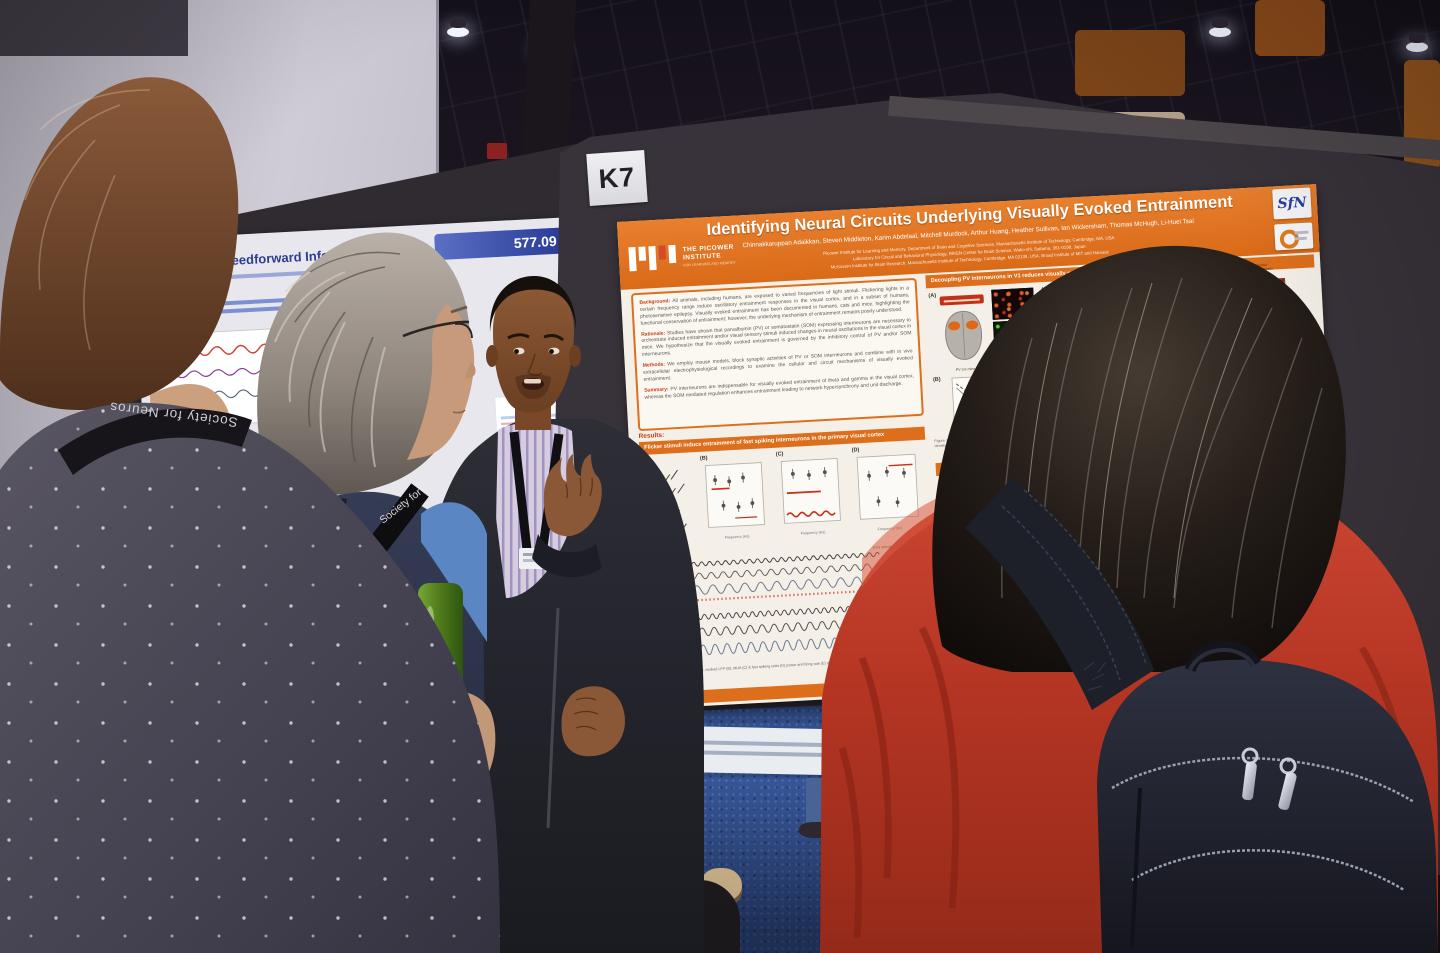 Image resolution: width=1440 pixels, height=953 pixels. Describe the element at coordinates (94, 28) in the screenshot. I see `wall-shadow-band` at that location.